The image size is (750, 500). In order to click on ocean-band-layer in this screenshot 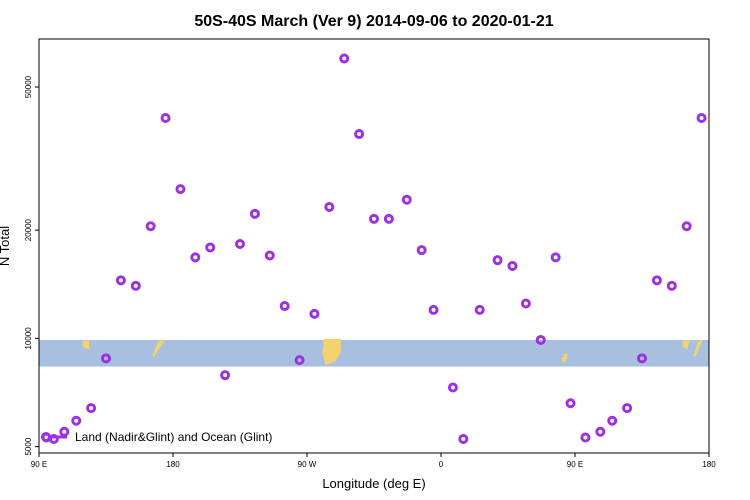, I will do `click(374, 353)`.